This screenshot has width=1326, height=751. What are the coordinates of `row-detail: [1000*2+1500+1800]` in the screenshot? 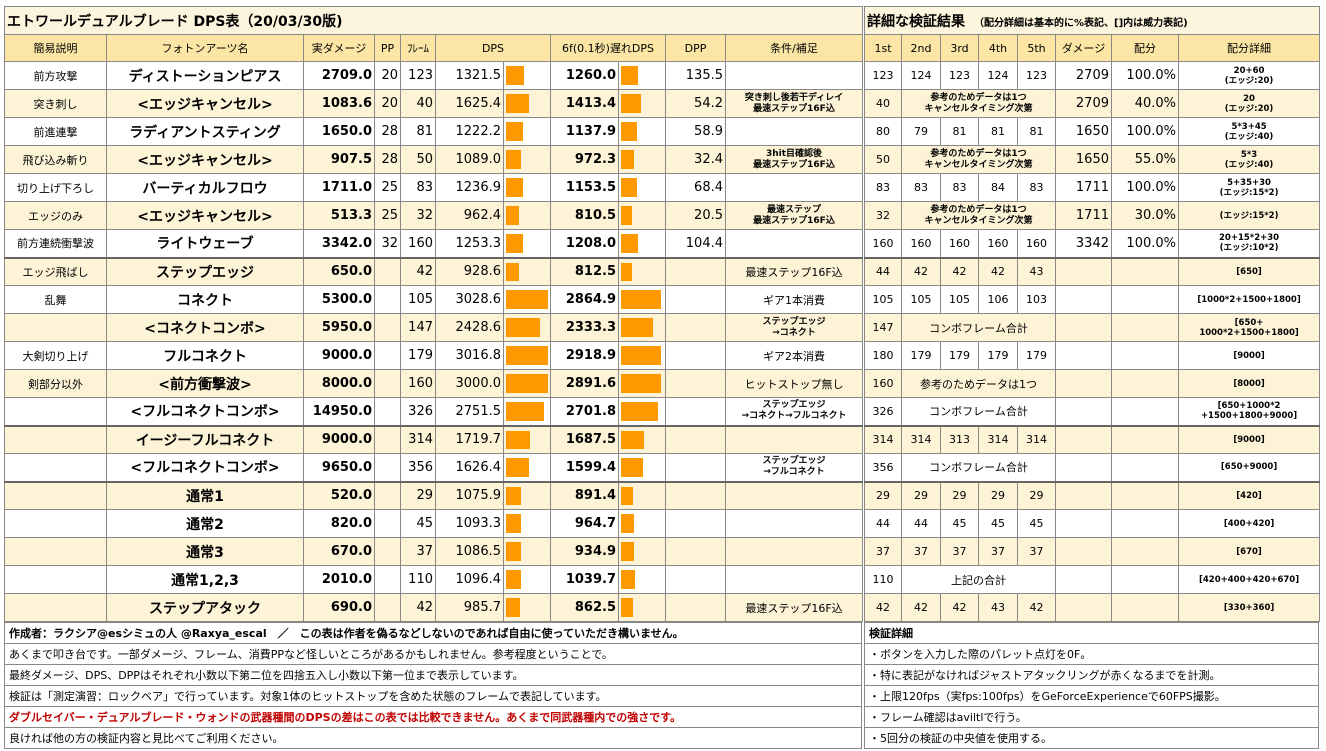 It's located at (1249, 299).